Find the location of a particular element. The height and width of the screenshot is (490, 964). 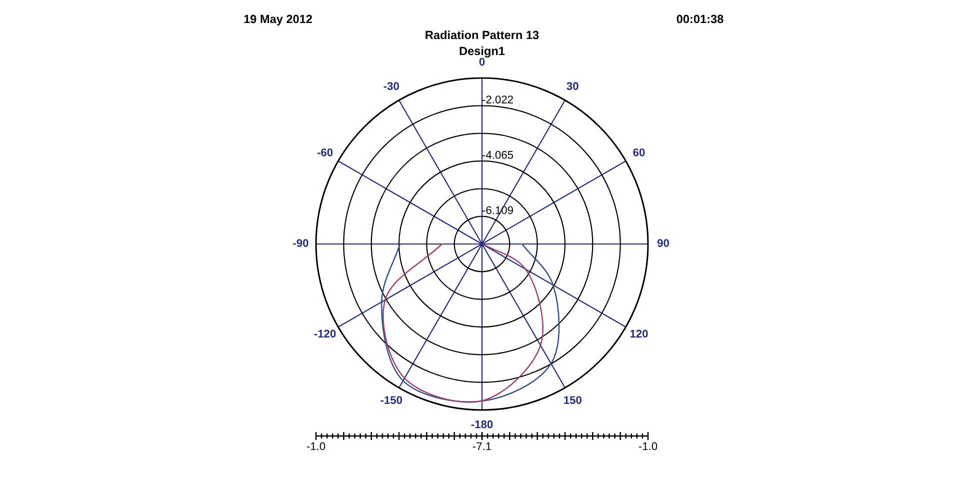

spoke-label: -90 is located at coordinates (300, 243).